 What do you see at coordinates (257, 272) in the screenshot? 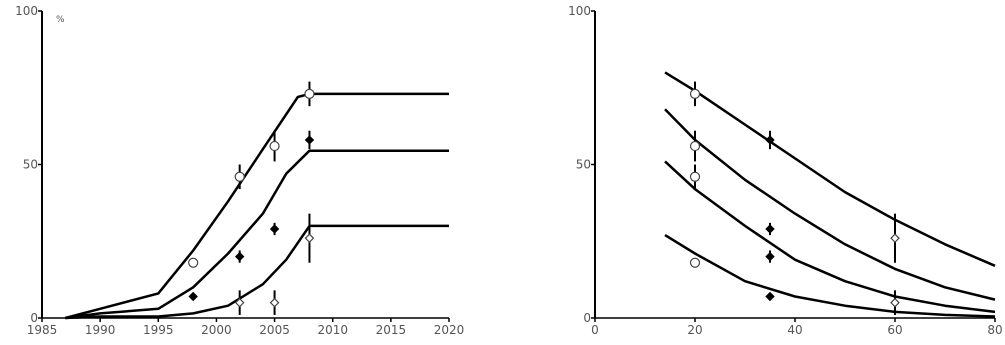
I see `left-series-line` at bounding box center [257, 272].